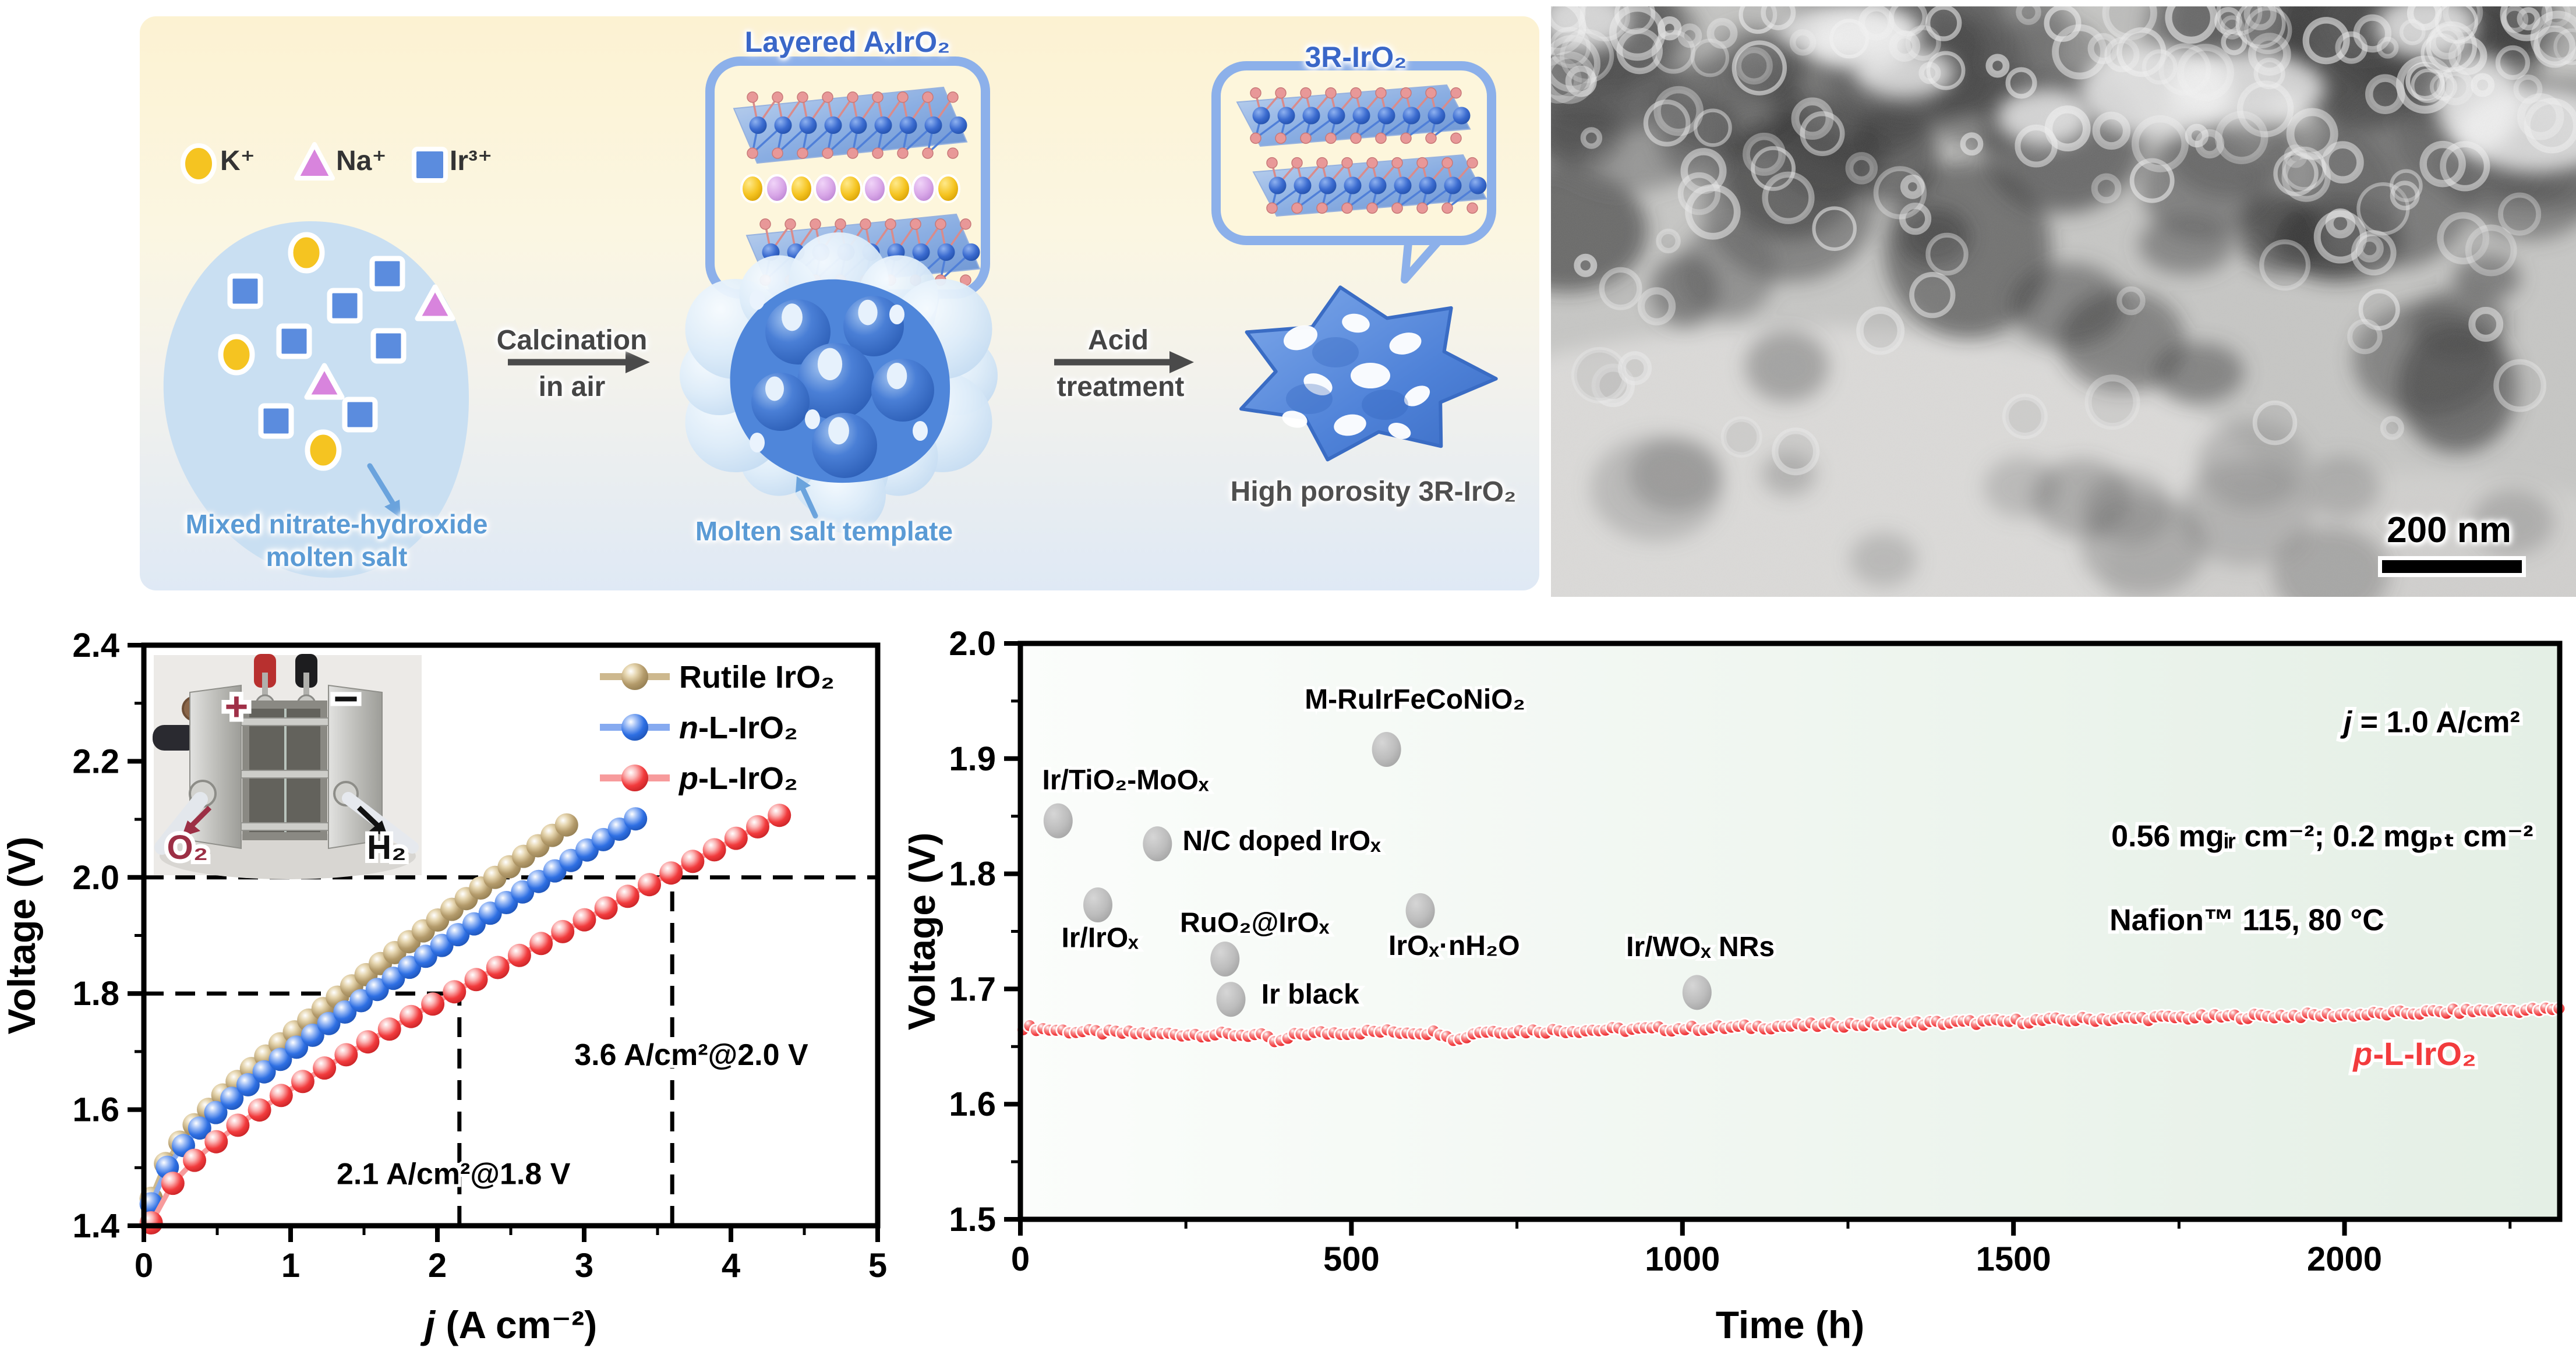 Image resolution: width=2576 pixels, height=1355 pixels. I want to click on benchmark-label: RuO₂@IrOₓ, so click(1255, 924).